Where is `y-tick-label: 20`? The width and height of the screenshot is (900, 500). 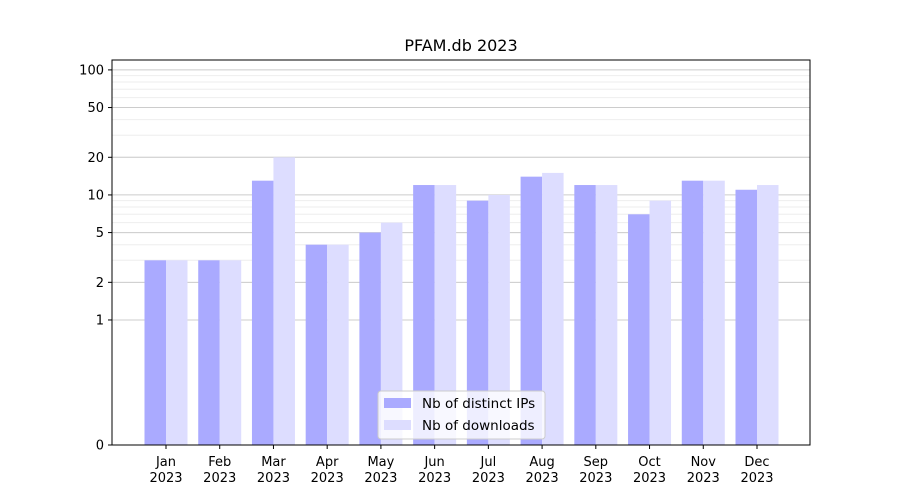 y-tick-label: 20 is located at coordinates (95, 158).